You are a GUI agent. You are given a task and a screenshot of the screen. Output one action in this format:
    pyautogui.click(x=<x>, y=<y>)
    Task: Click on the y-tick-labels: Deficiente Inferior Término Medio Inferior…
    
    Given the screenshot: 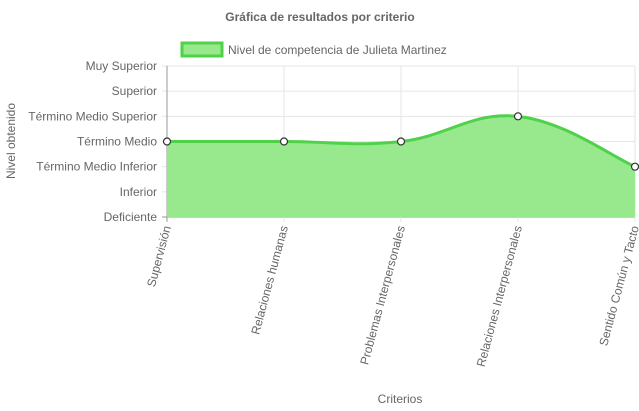 What is the action you would take?
    pyautogui.click(x=92, y=141)
    